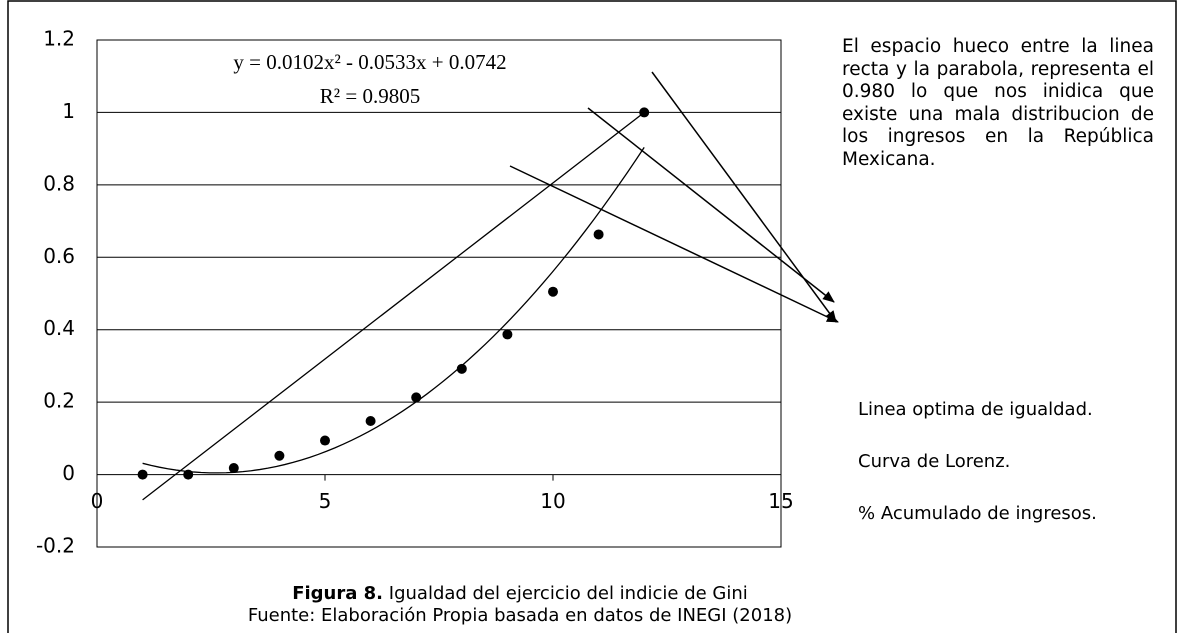  Describe the element at coordinates (934, 461) in the screenshot. I see `label: Curva de Lorenz.` at that location.